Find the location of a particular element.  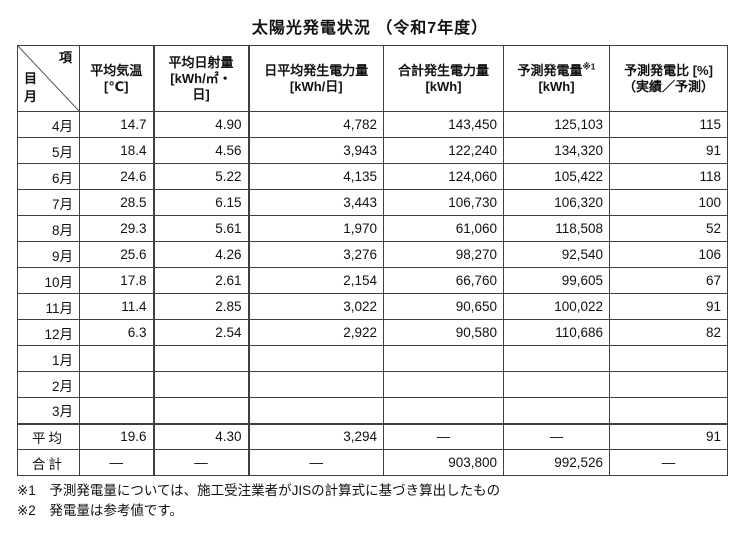

corner-label-item-2: 目 is located at coordinates (31, 78).